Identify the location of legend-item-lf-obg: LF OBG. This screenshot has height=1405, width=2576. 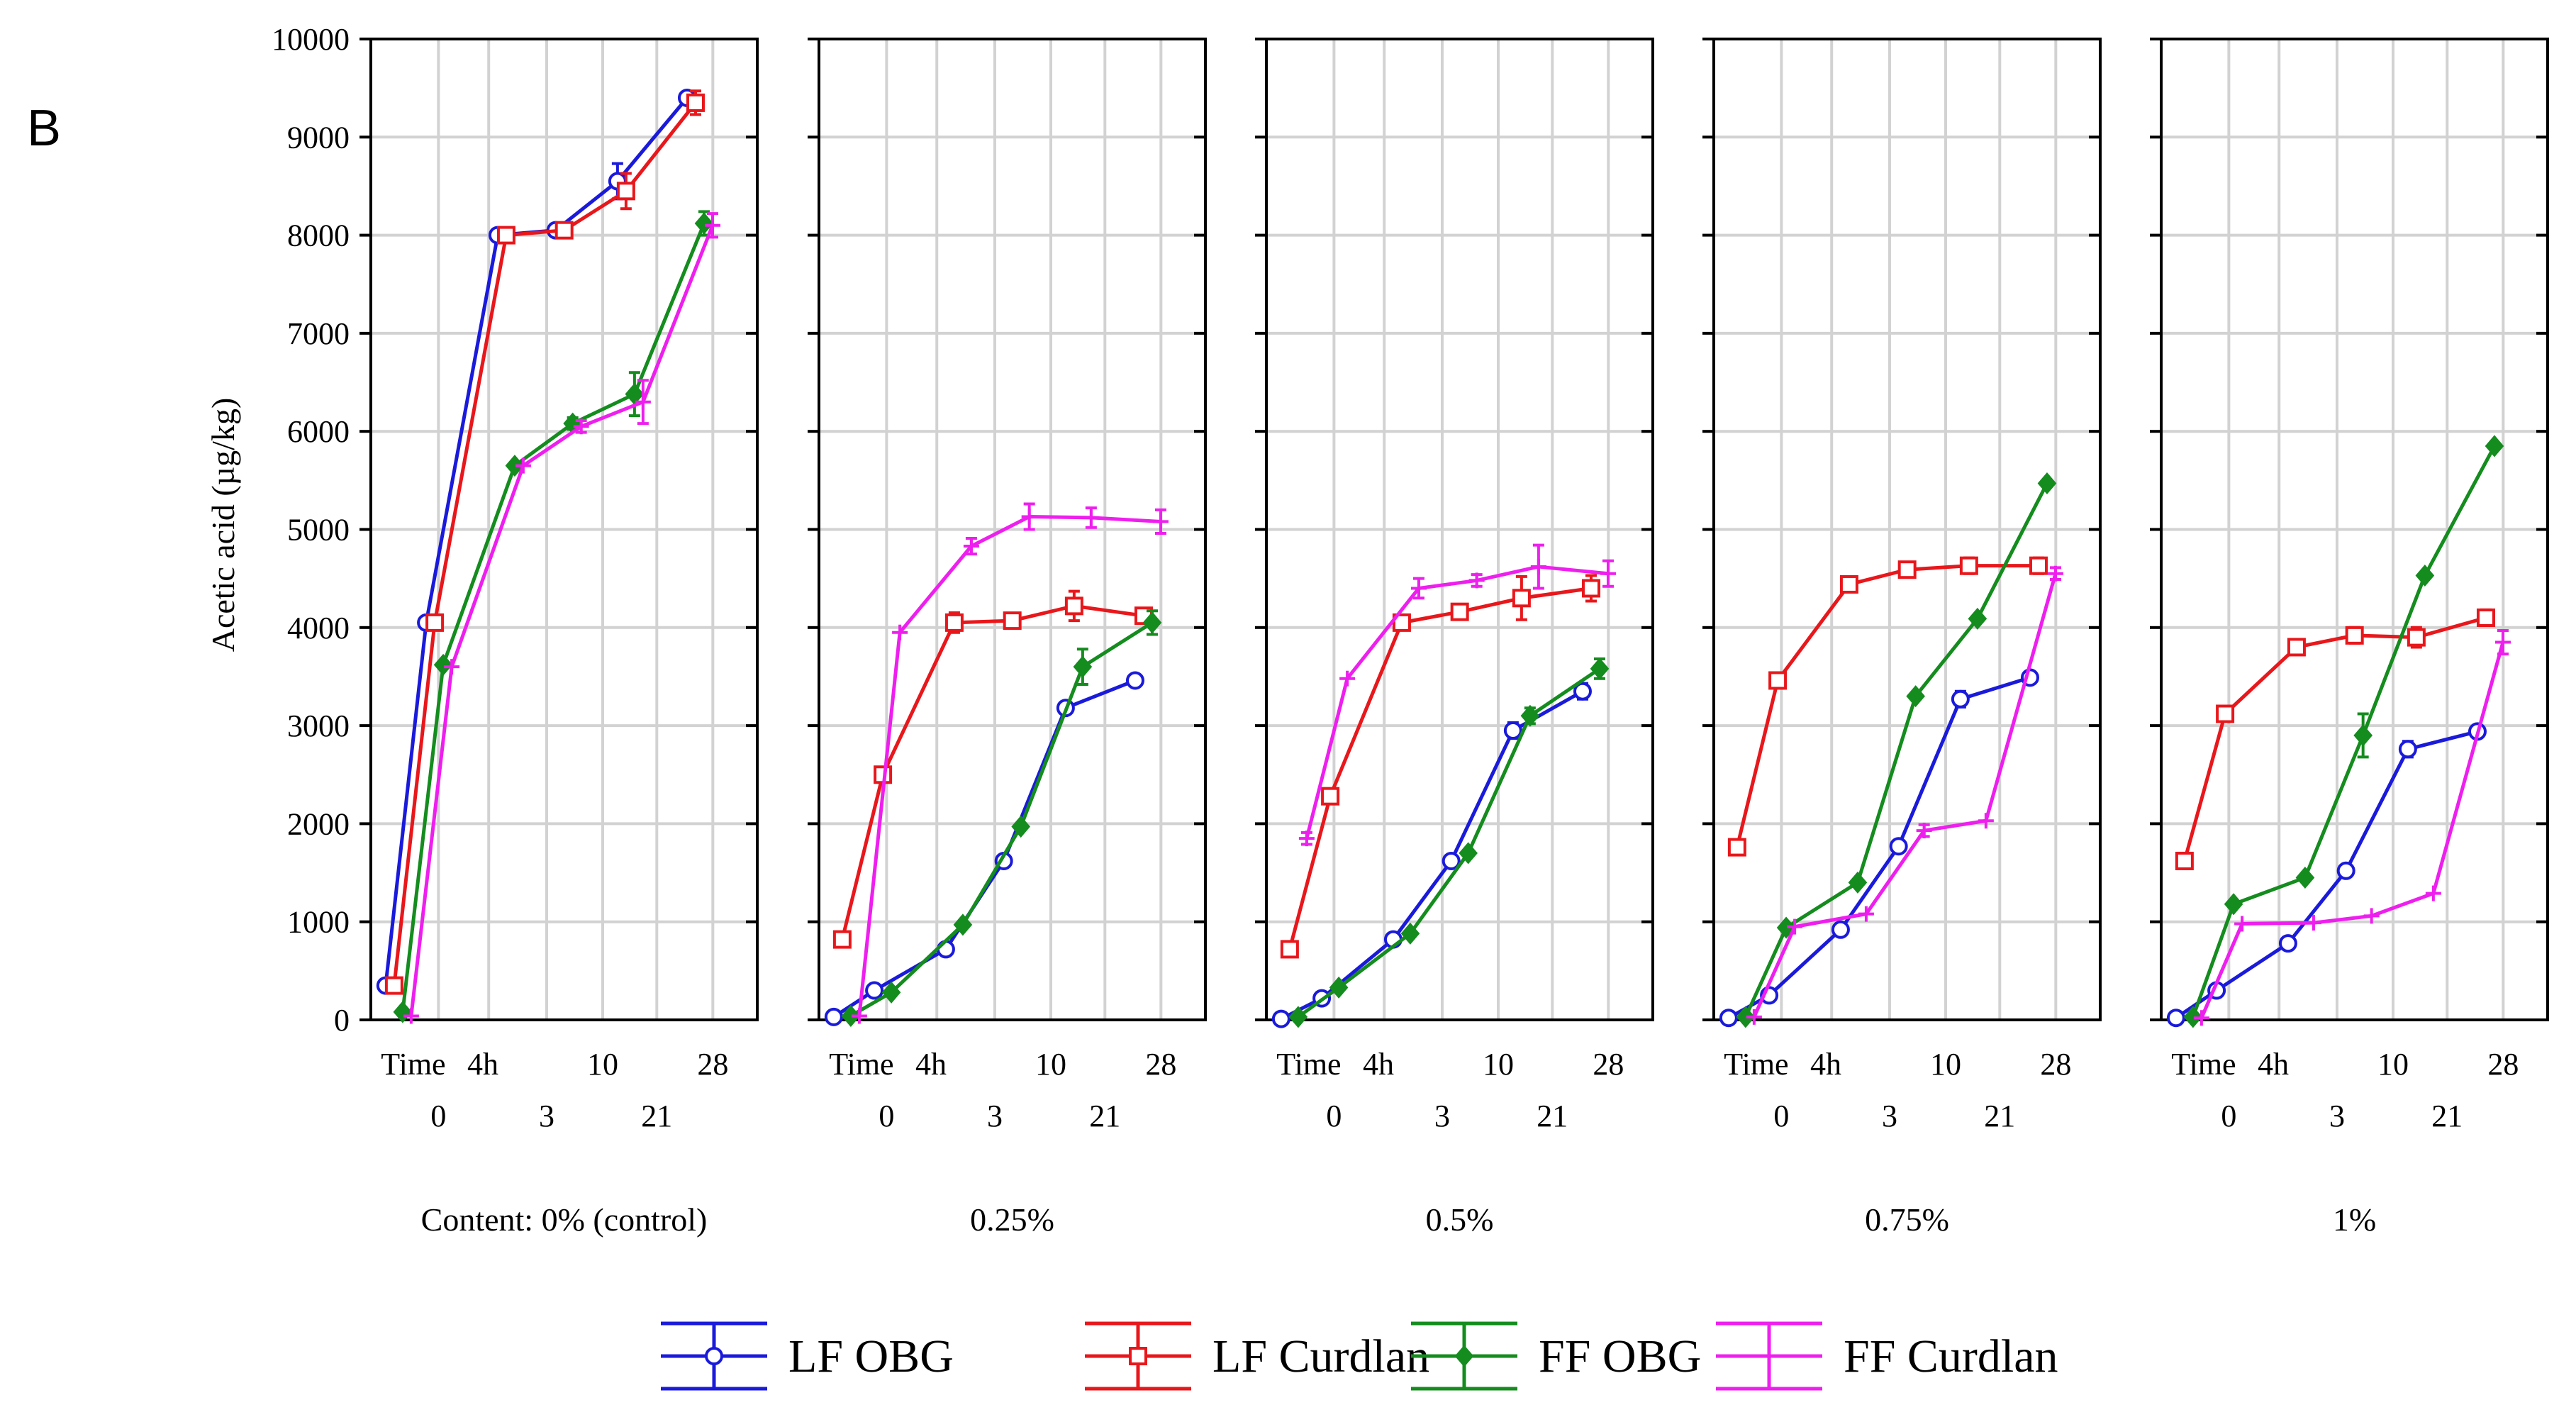
(807, 1356).